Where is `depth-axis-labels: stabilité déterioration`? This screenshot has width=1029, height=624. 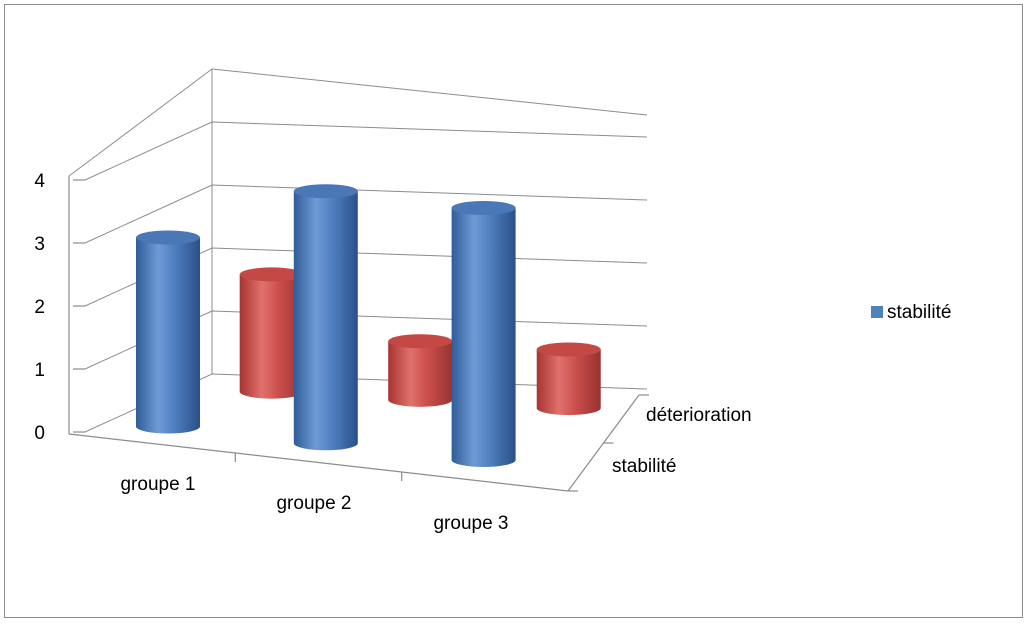 depth-axis-labels: stabilité déterioration is located at coordinates (682, 441).